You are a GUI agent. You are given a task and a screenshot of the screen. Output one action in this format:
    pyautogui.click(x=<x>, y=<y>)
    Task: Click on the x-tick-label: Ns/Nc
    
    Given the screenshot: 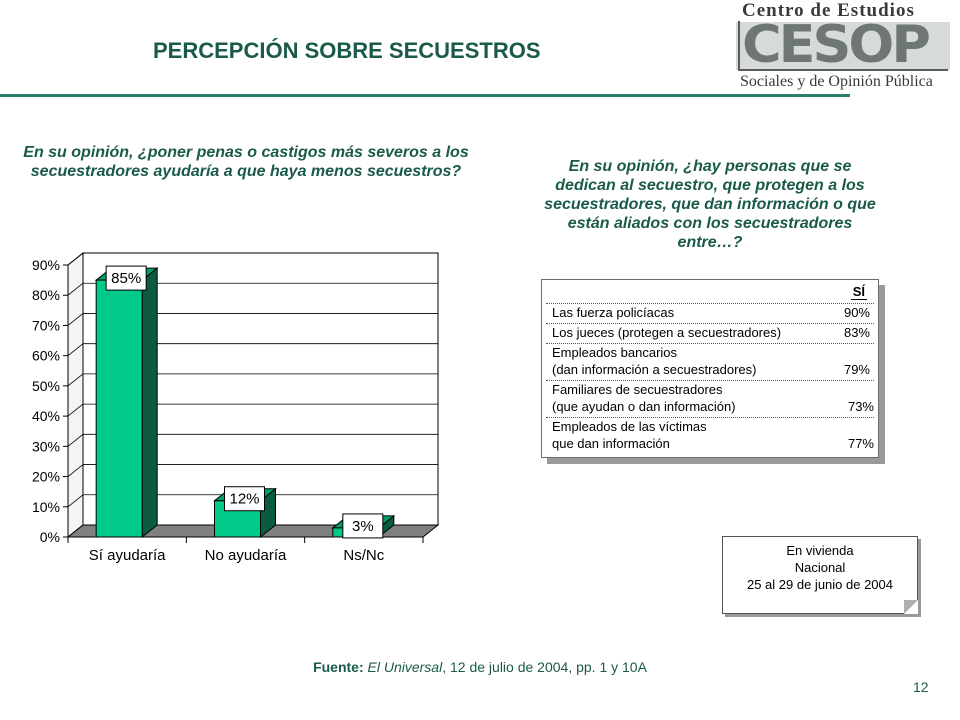 What is the action you would take?
    pyautogui.click(x=363, y=555)
    